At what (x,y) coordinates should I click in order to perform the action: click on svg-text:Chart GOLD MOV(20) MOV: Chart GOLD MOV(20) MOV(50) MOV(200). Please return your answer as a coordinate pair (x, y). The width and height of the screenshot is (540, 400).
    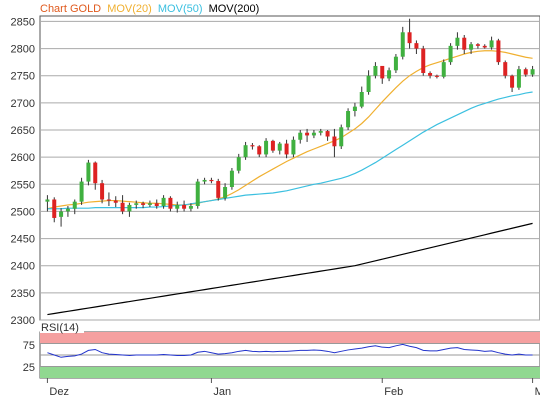
    Looking at the image, I should click on (149, 9).